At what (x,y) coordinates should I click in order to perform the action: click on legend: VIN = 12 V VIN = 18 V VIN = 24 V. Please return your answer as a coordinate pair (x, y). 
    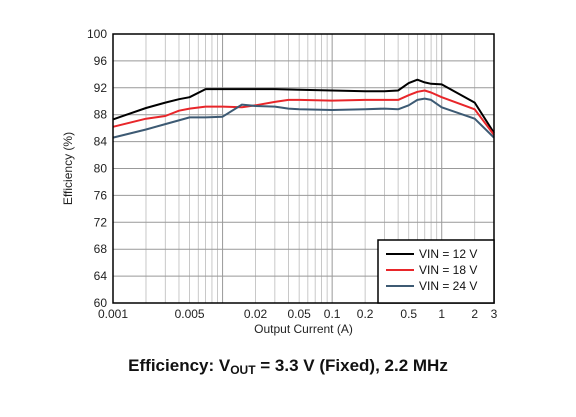
    Looking at the image, I should click on (436, 271).